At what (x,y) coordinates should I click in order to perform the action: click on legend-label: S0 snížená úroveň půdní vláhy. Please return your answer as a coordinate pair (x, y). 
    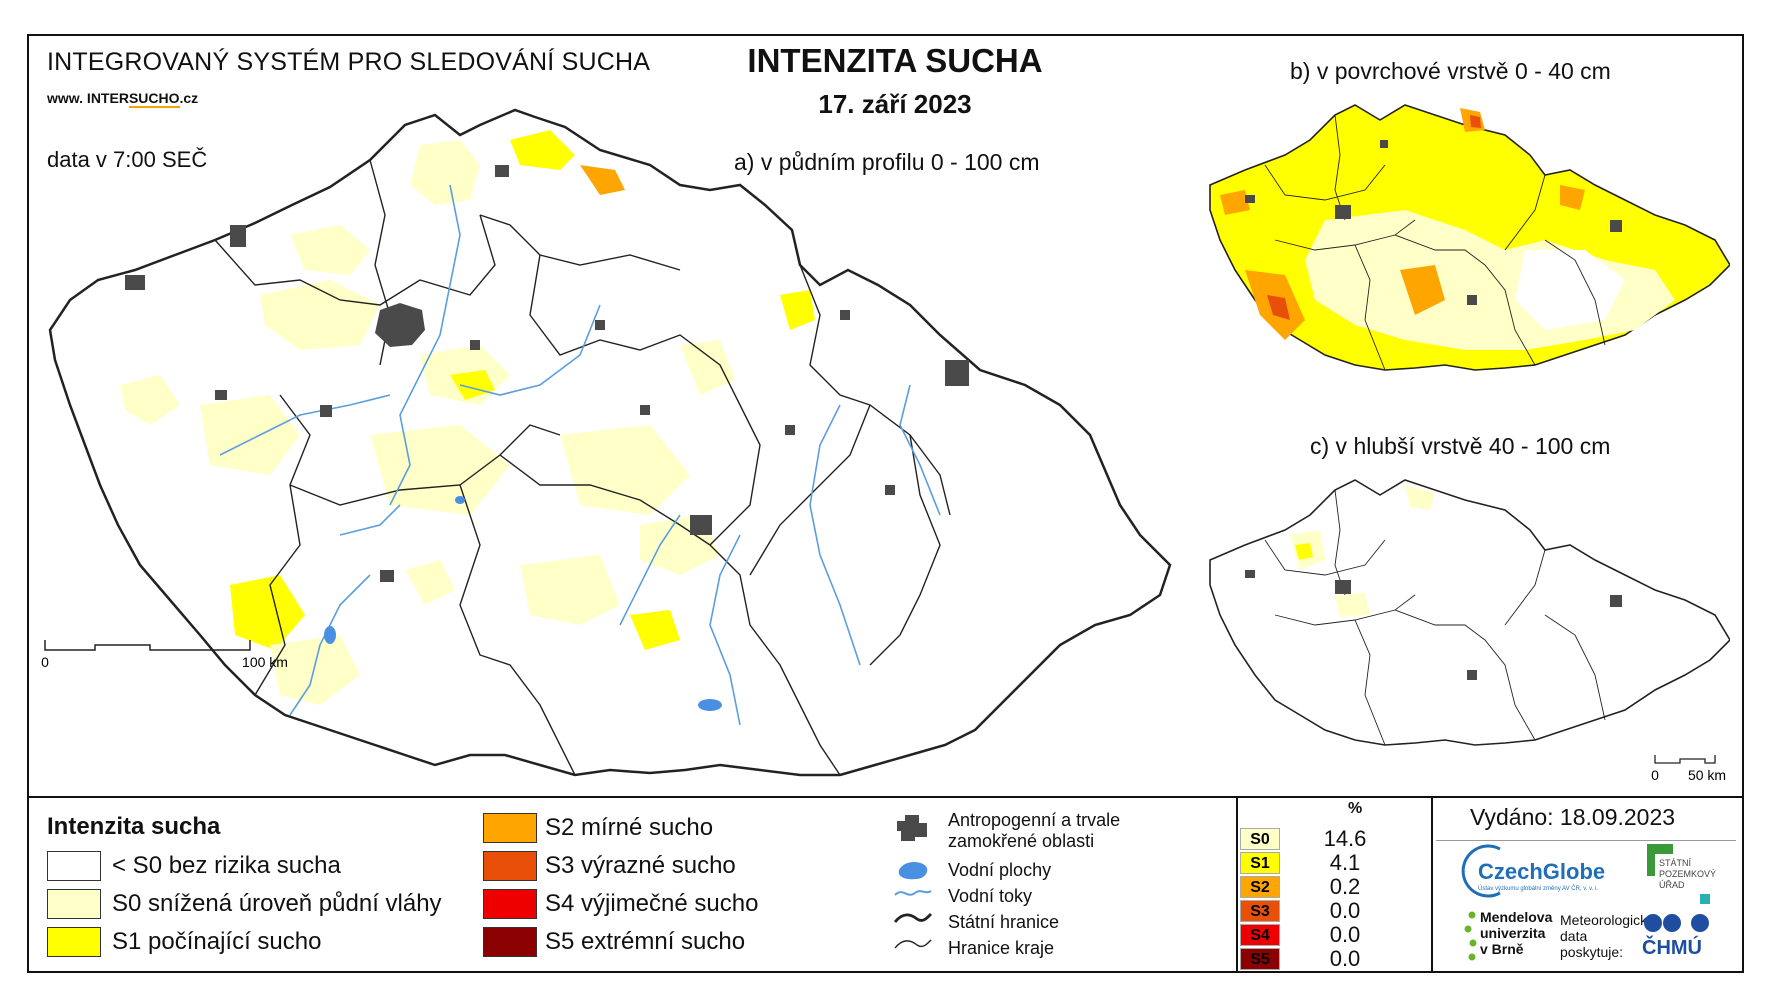
    Looking at the image, I should click on (277, 903).